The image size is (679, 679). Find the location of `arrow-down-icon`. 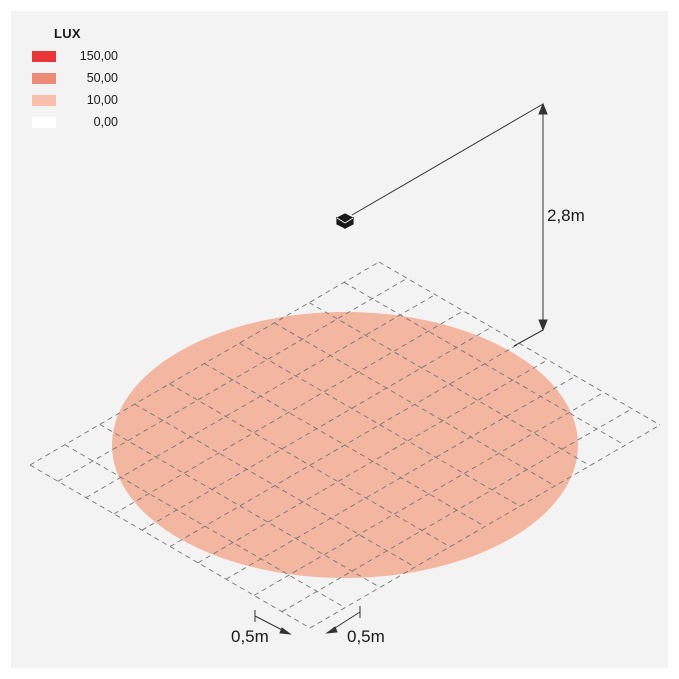

arrow-down-icon is located at coordinates (543, 325).